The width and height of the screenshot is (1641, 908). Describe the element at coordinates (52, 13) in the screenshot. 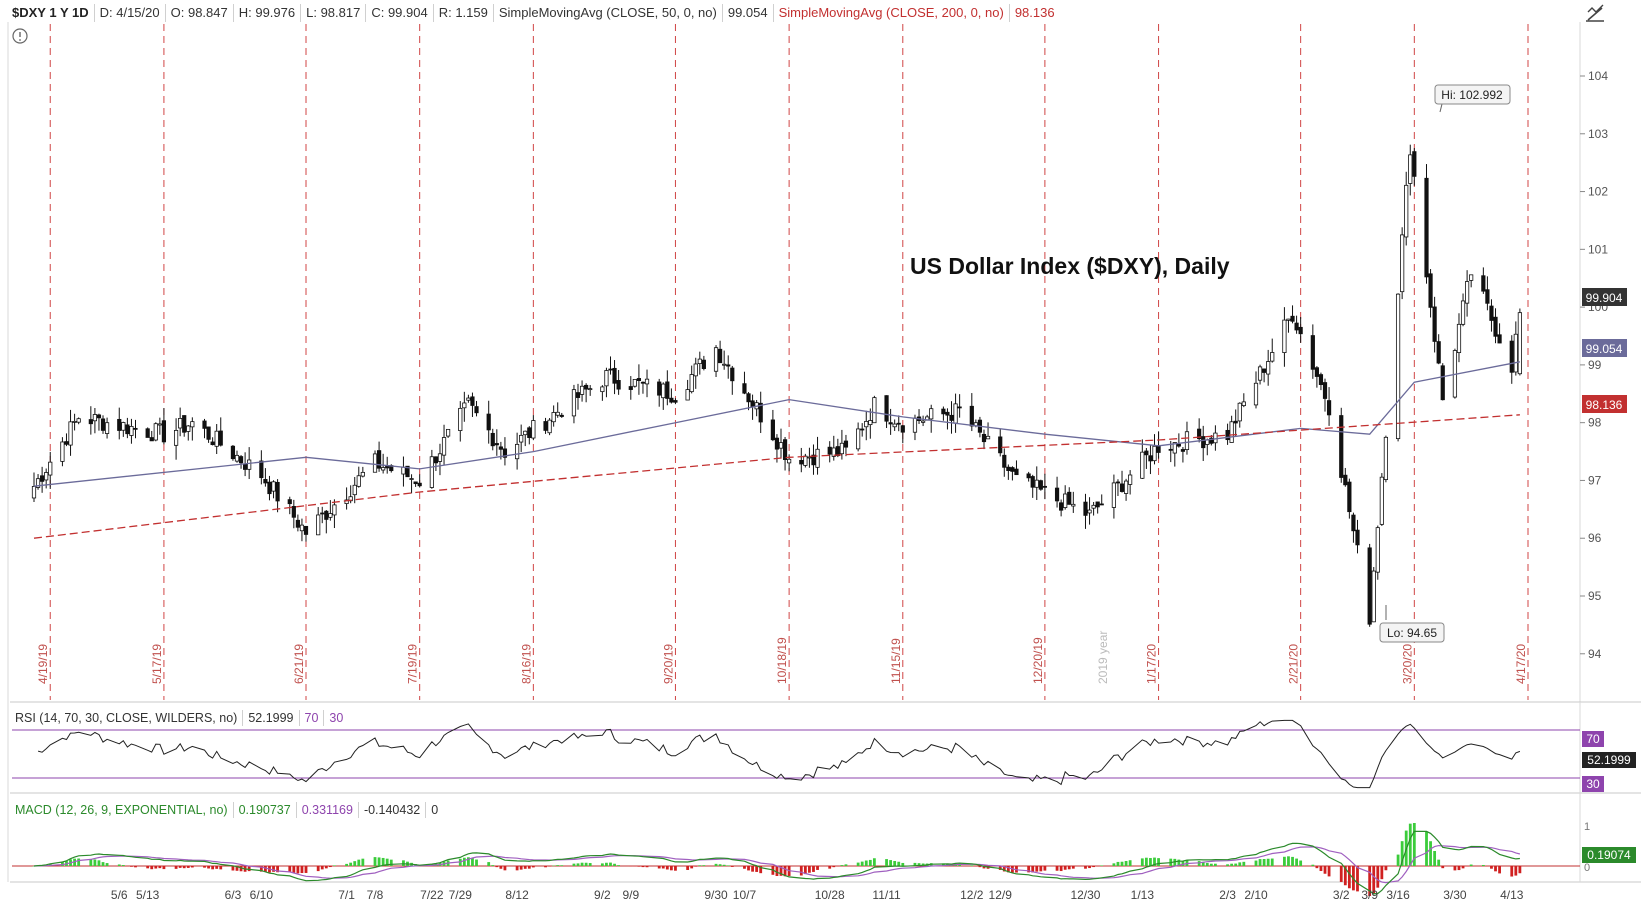

I see `symbol-label: $DXY 1 Y 1D` at that location.